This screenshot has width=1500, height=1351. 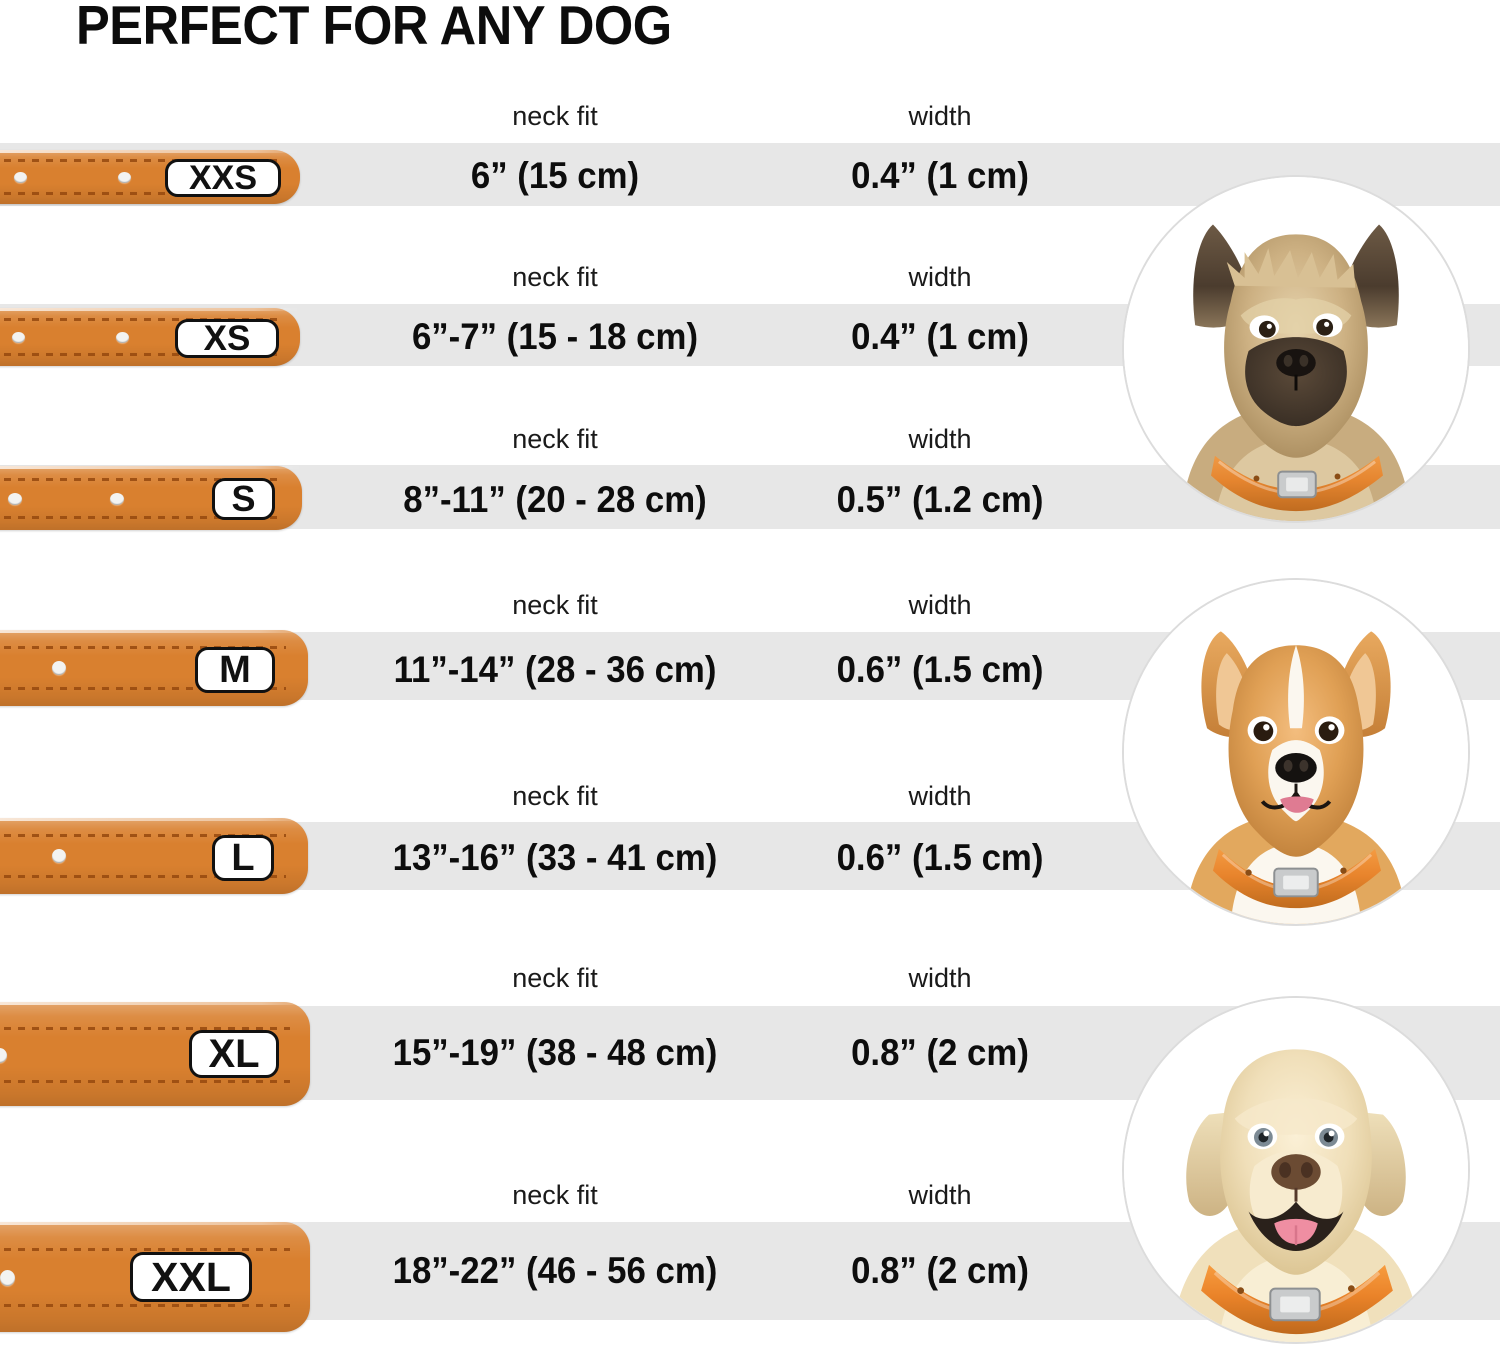 What do you see at coordinates (234, 1054) in the screenshot?
I see `size-badge-xl: XL` at bounding box center [234, 1054].